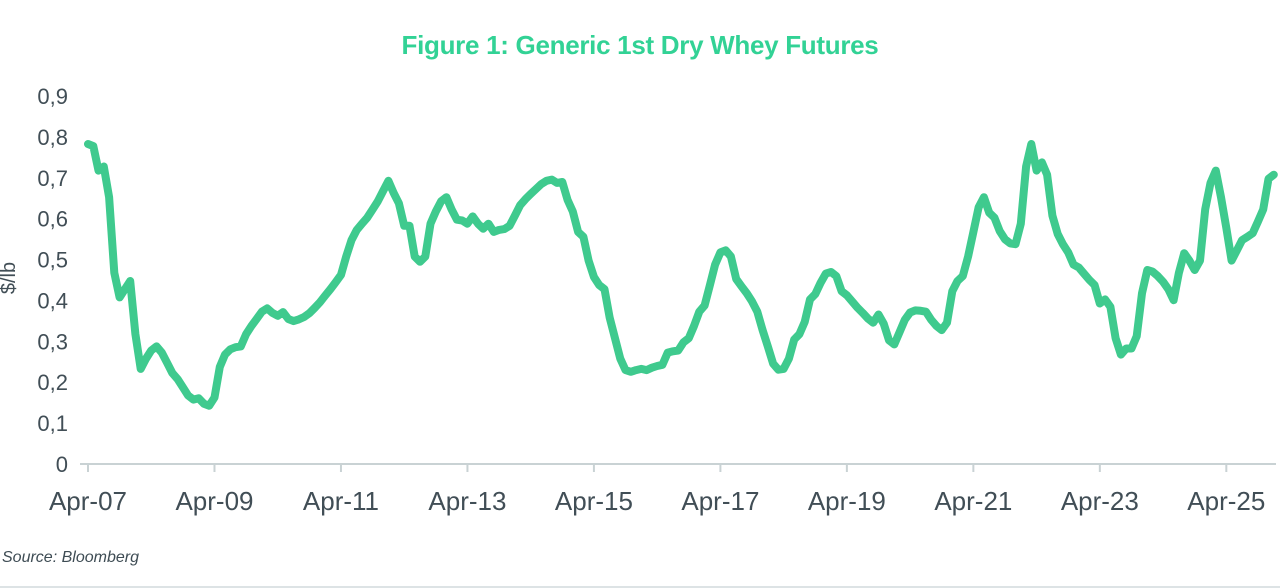  I want to click on x-tick-label: Apr-07, so click(88, 501).